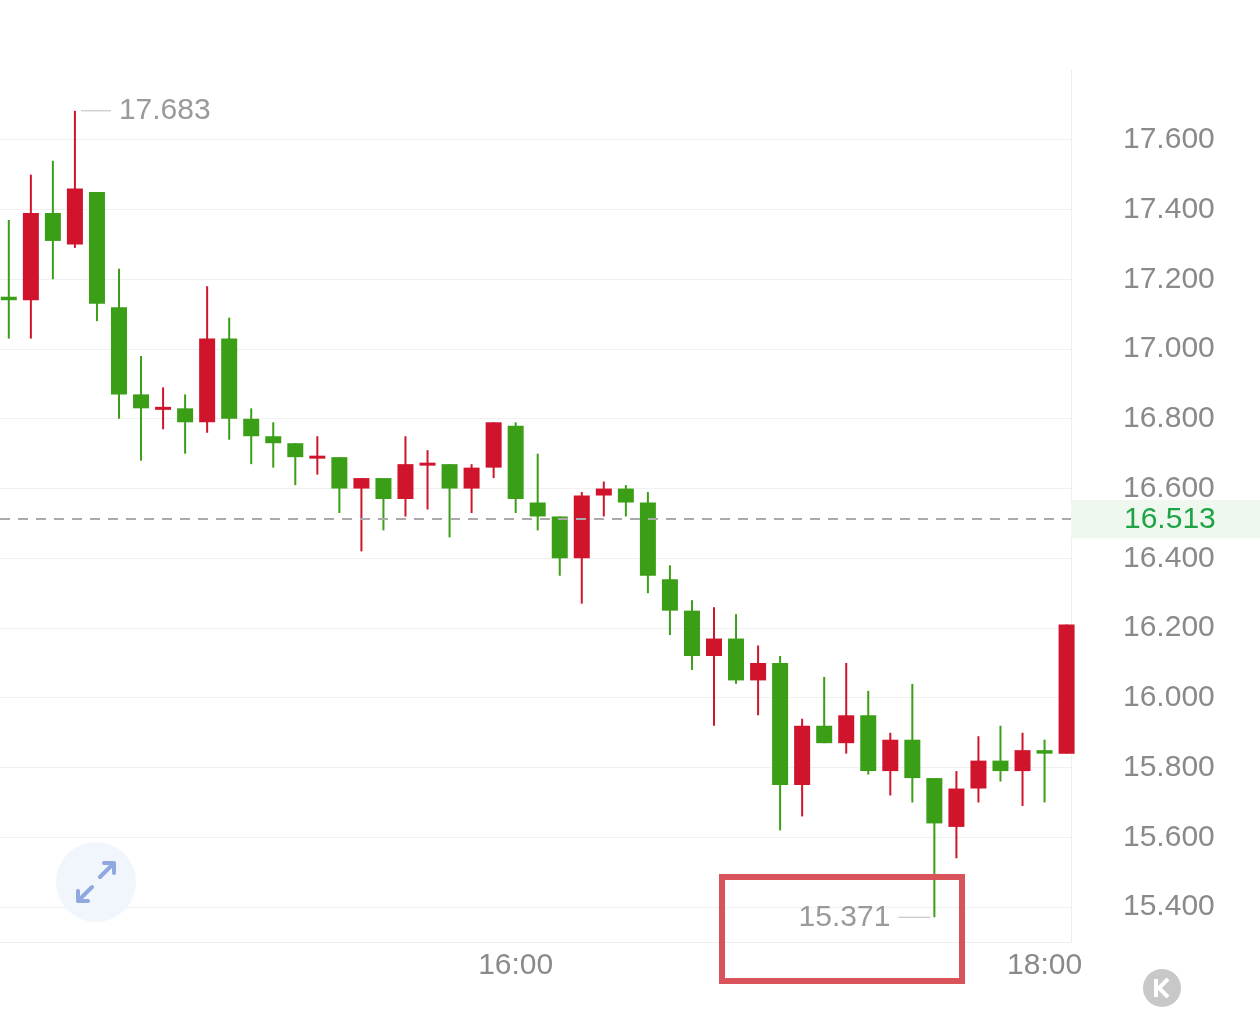  I want to click on ref-line-label: 16.513, so click(1170, 518).